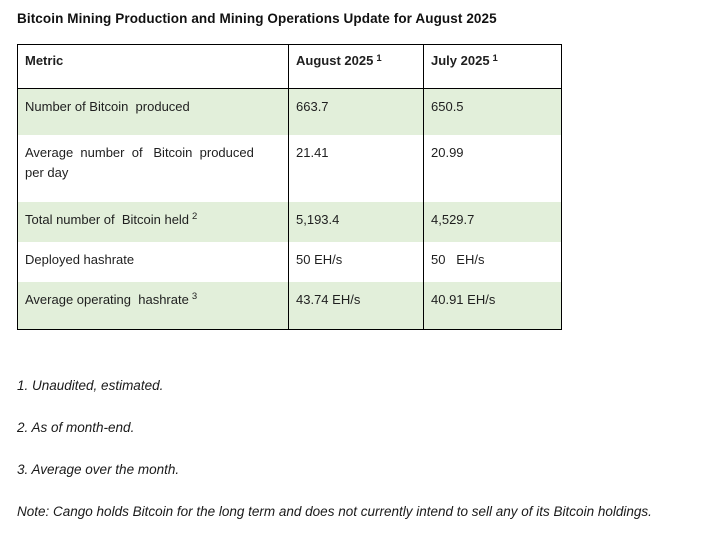 The image size is (722, 533). What do you see at coordinates (194, 296) in the screenshot?
I see `footnote-marker: 3` at bounding box center [194, 296].